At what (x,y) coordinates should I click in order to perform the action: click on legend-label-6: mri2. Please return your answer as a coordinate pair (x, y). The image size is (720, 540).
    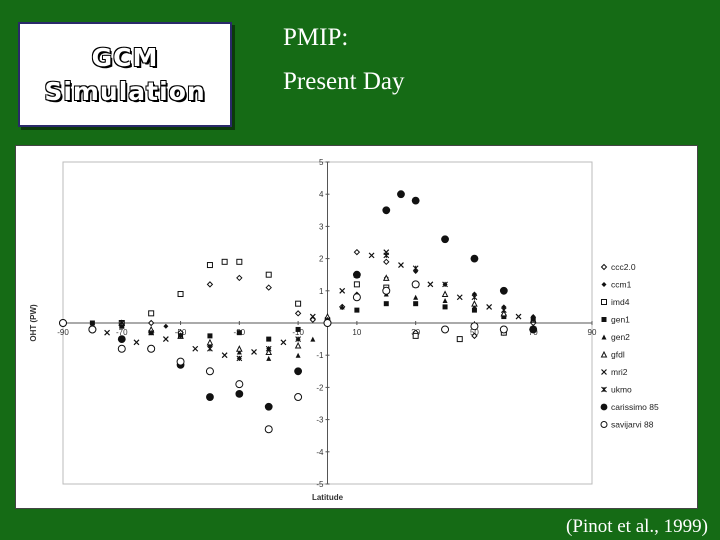
    Looking at the image, I should click on (619, 372).